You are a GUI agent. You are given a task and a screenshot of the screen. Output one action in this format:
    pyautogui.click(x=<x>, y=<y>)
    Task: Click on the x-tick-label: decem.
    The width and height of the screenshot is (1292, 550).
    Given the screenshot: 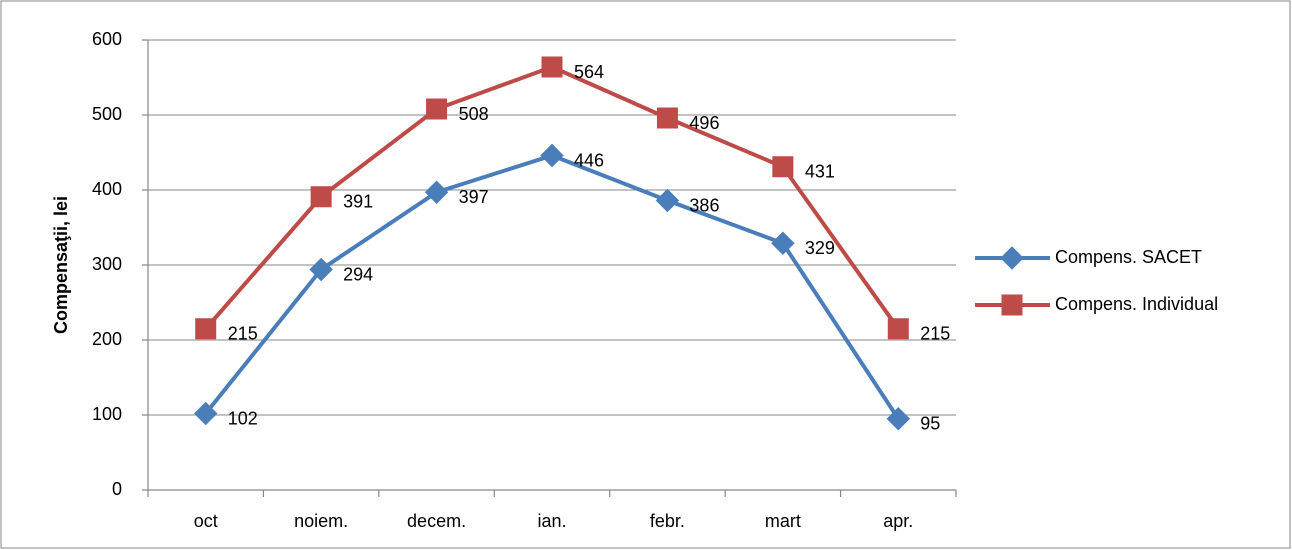 What is the action you would take?
    pyautogui.click(x=436, y=521)
    